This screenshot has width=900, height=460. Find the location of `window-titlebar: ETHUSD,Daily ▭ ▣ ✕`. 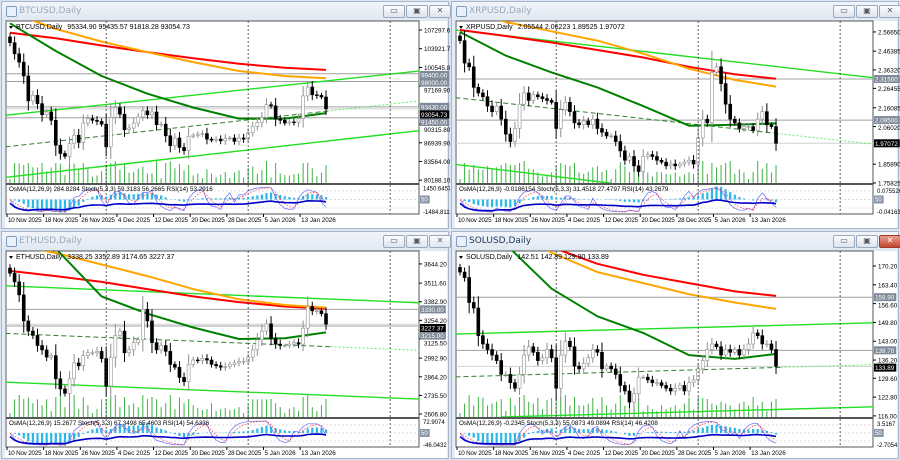

window-titlebar: ETHUSD,Daily ▭ ▣ ✕ is located at coordinates (226, 241).